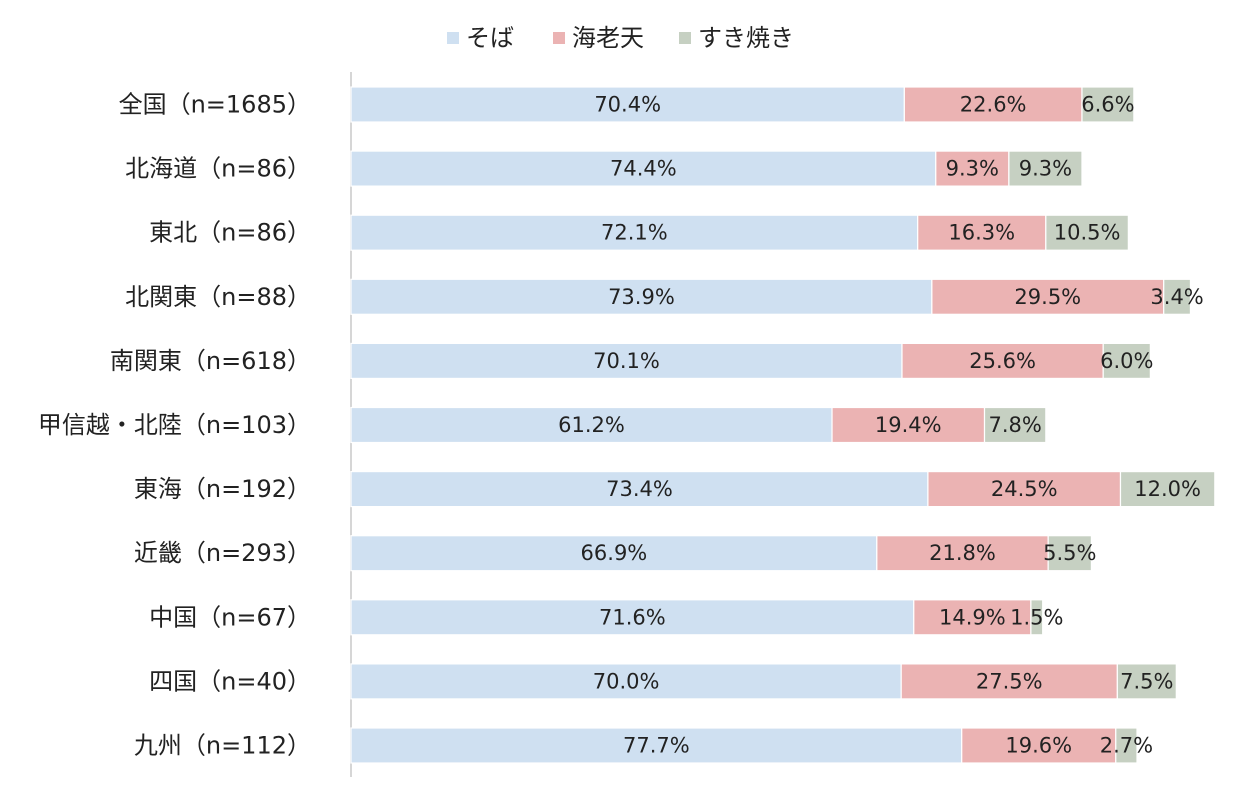 This screenshot has width=1233, height=789. Describe the element at coordinates (215, 105) in the screenshot. I see `category-label: 全国（n=1685）` at that location.